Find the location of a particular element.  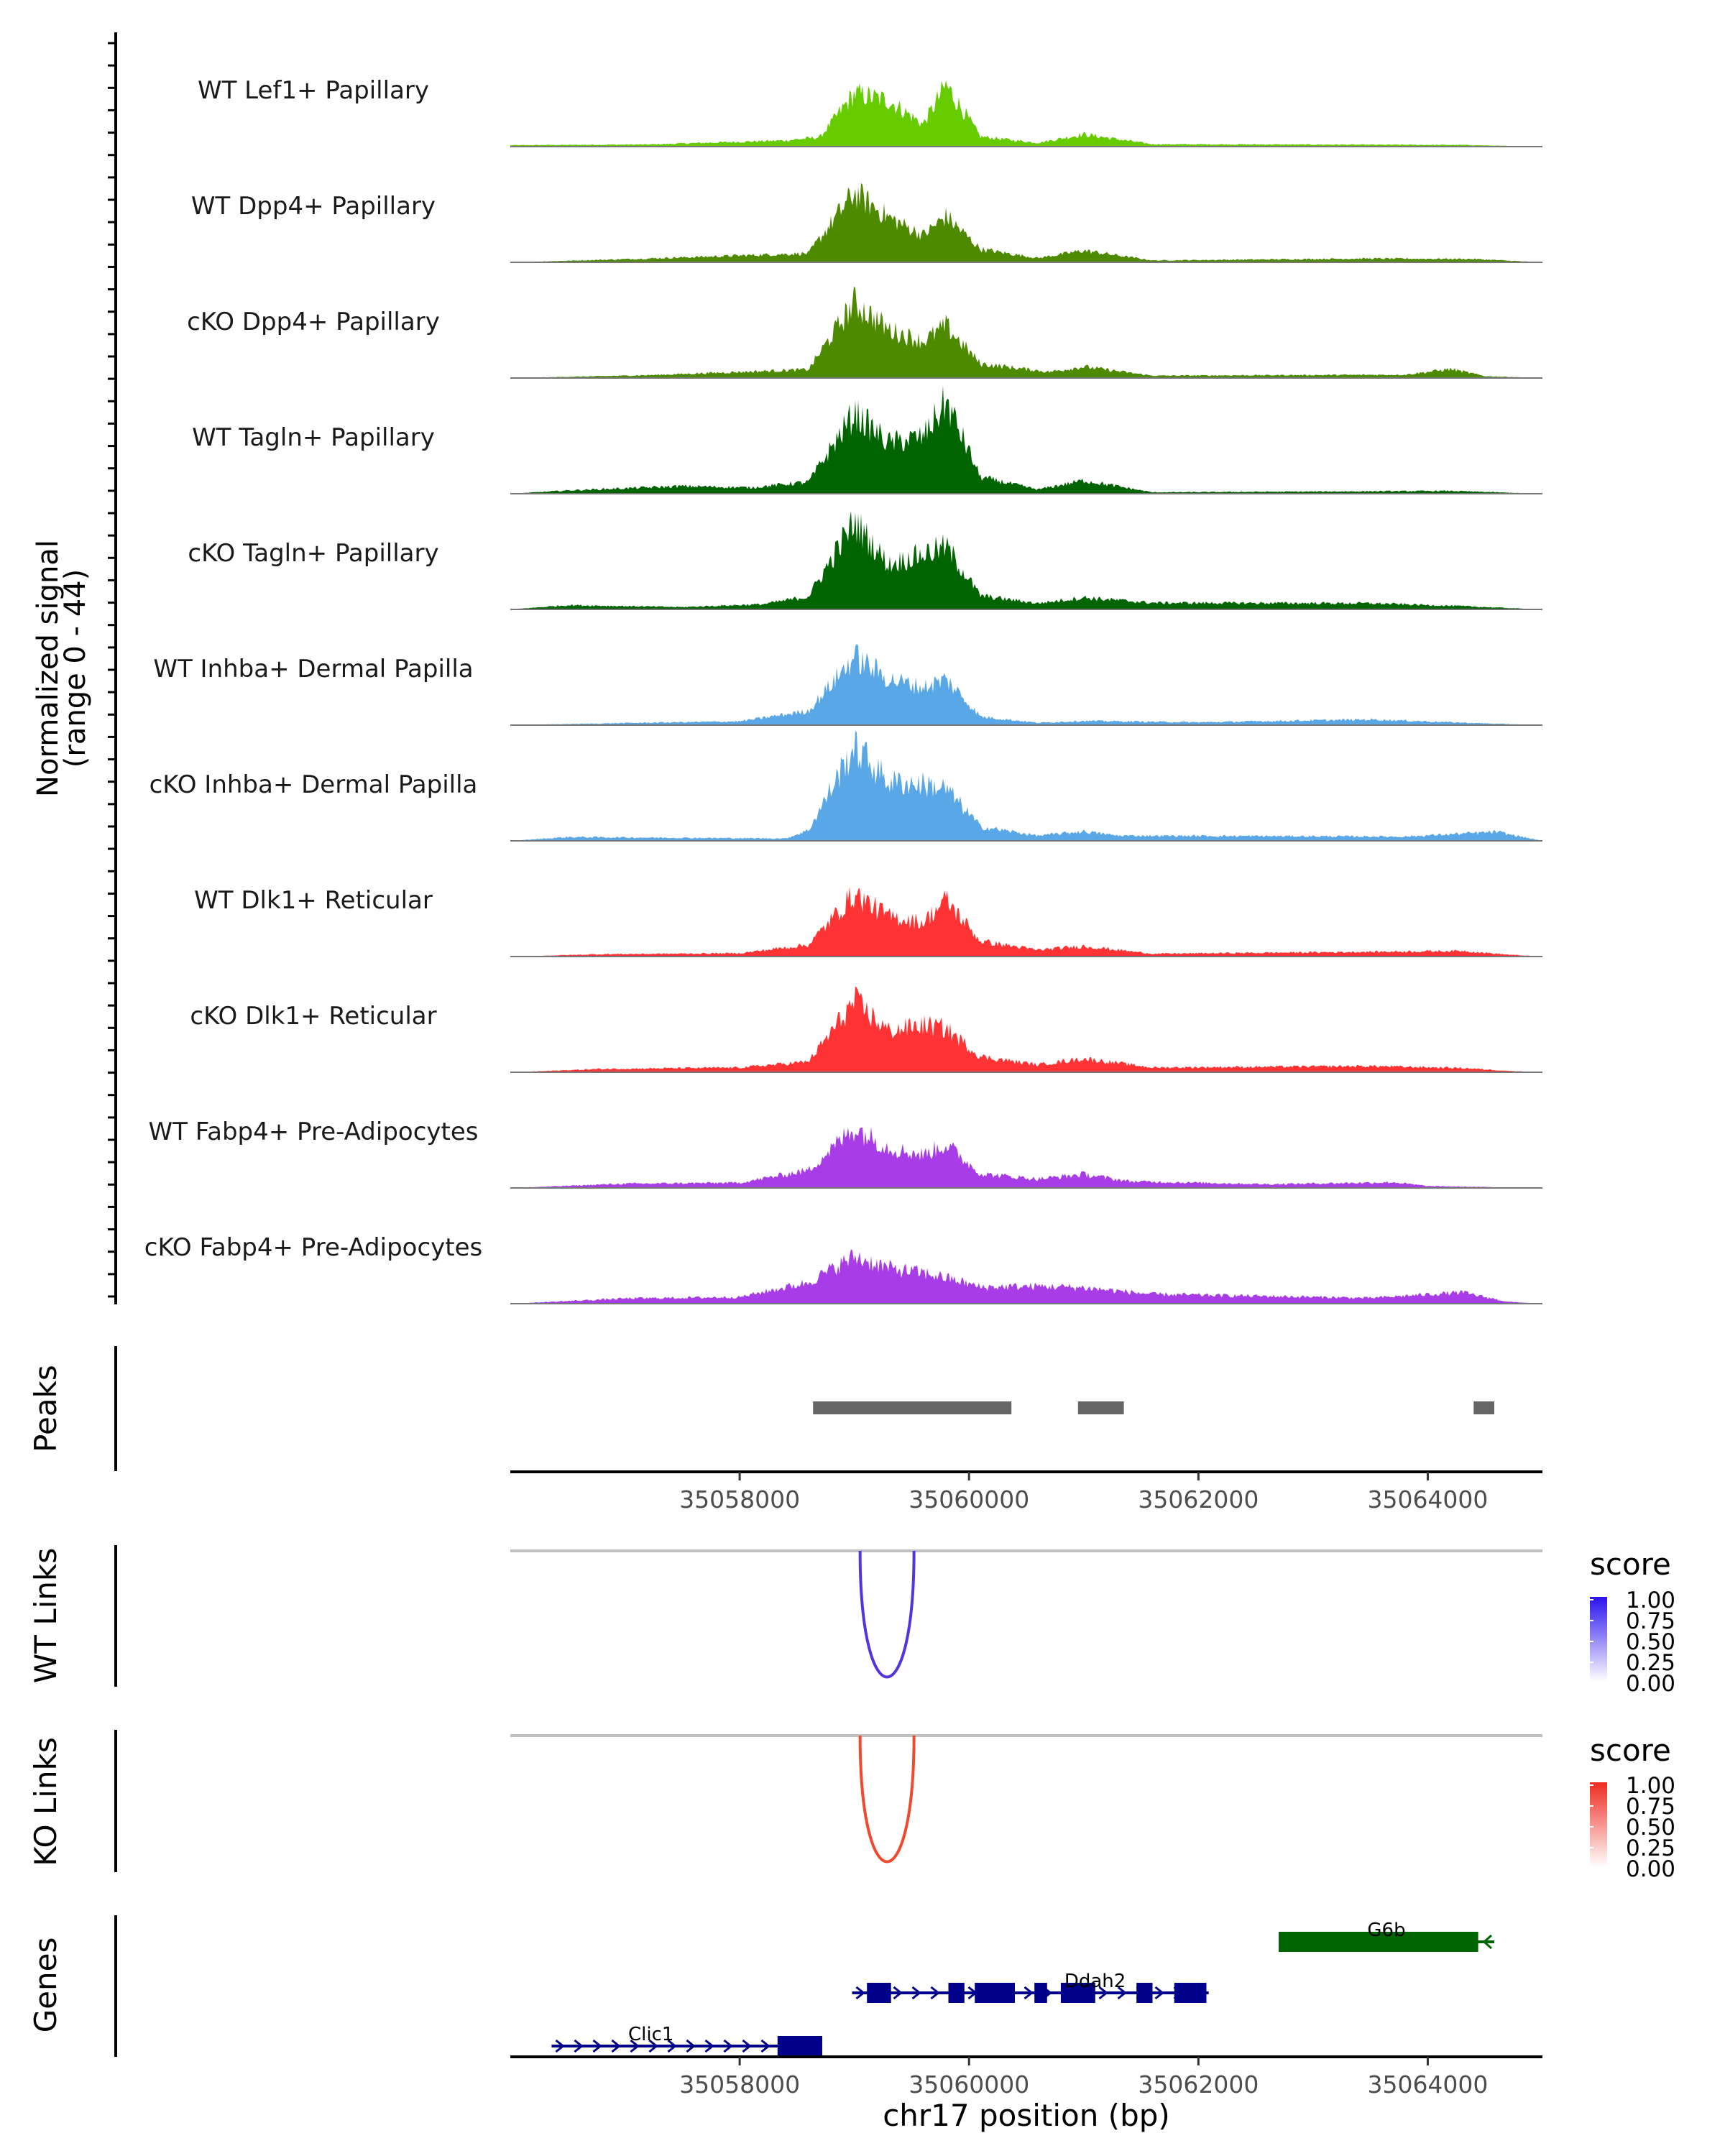

track-label: cKO Tagln+ Papillary is located at coordinates (313, 553).